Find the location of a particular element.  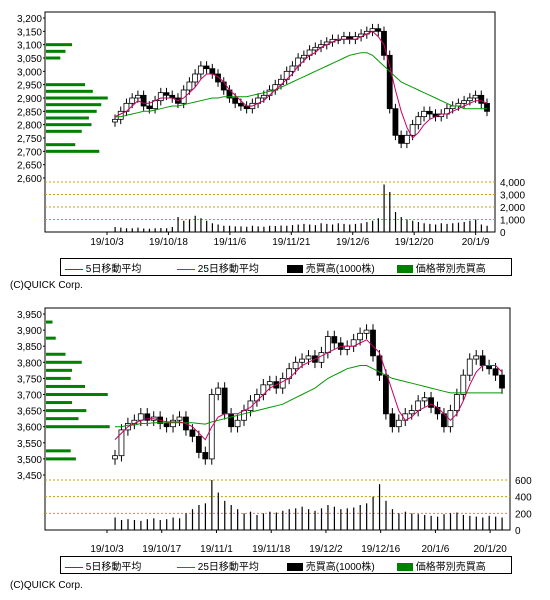

price-tick-label: 3,900 is located at coordinates (29, 331).